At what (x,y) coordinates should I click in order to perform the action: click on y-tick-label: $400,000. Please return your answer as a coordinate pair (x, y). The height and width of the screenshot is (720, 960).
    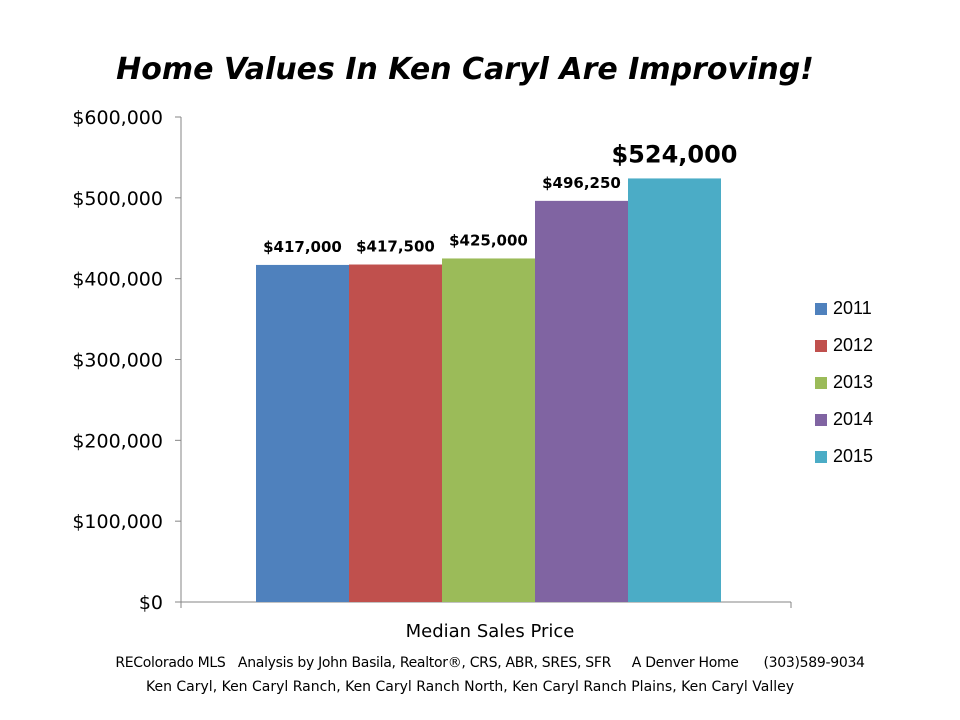
    Looking at the image, I should click on (117, 280).